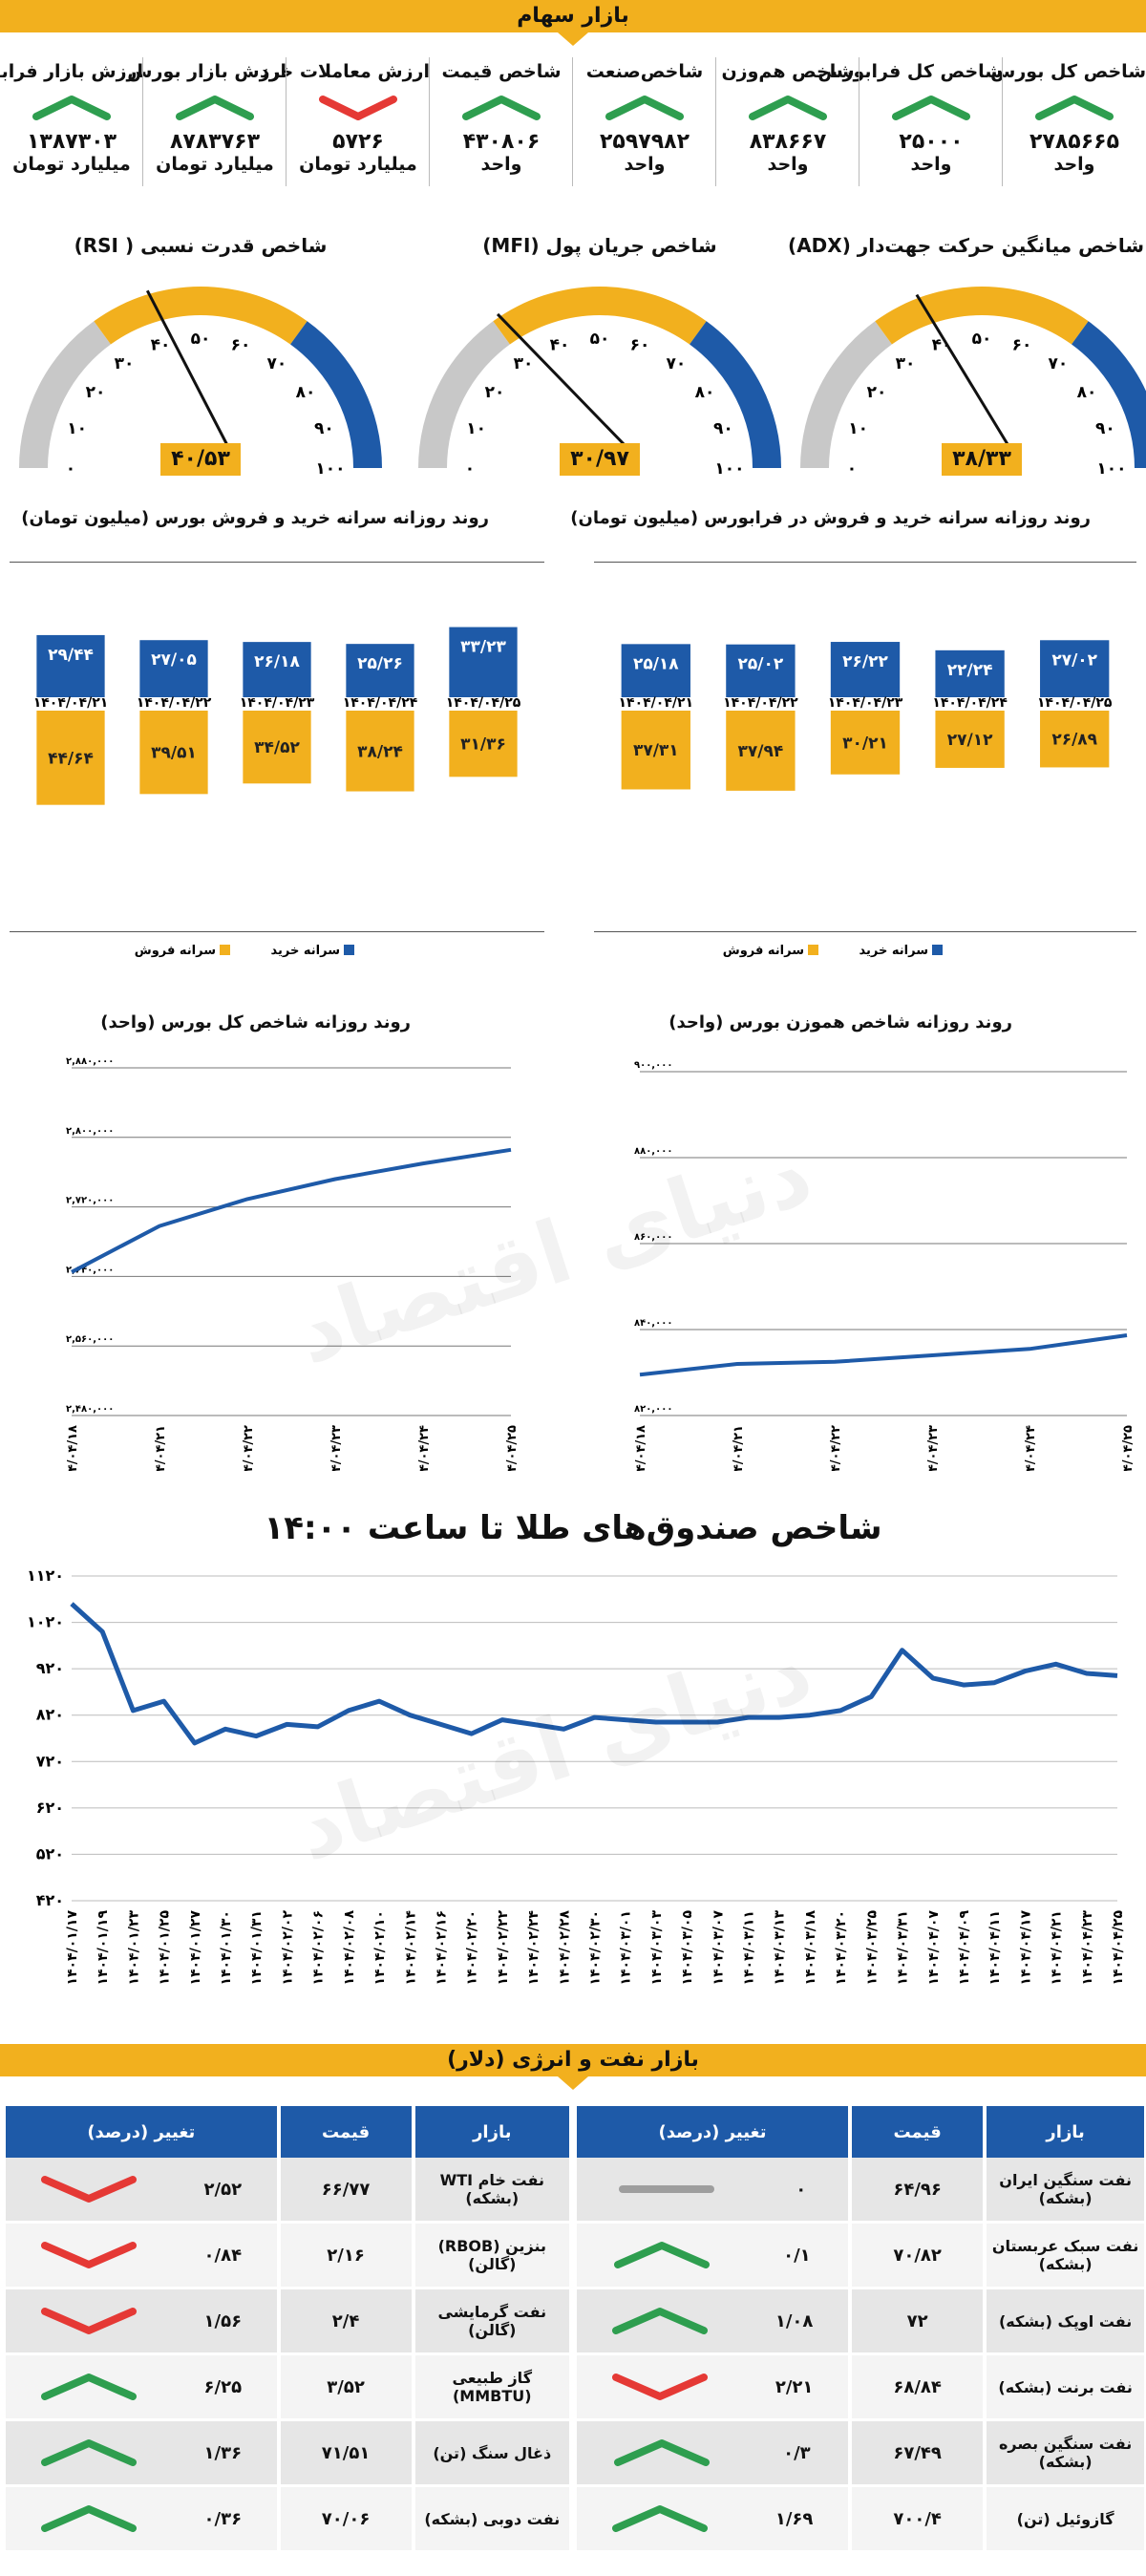 This screenshot has width=1146, height=2576. I want to click on change-cell: ۱/۶۹, so click(711, 2520).